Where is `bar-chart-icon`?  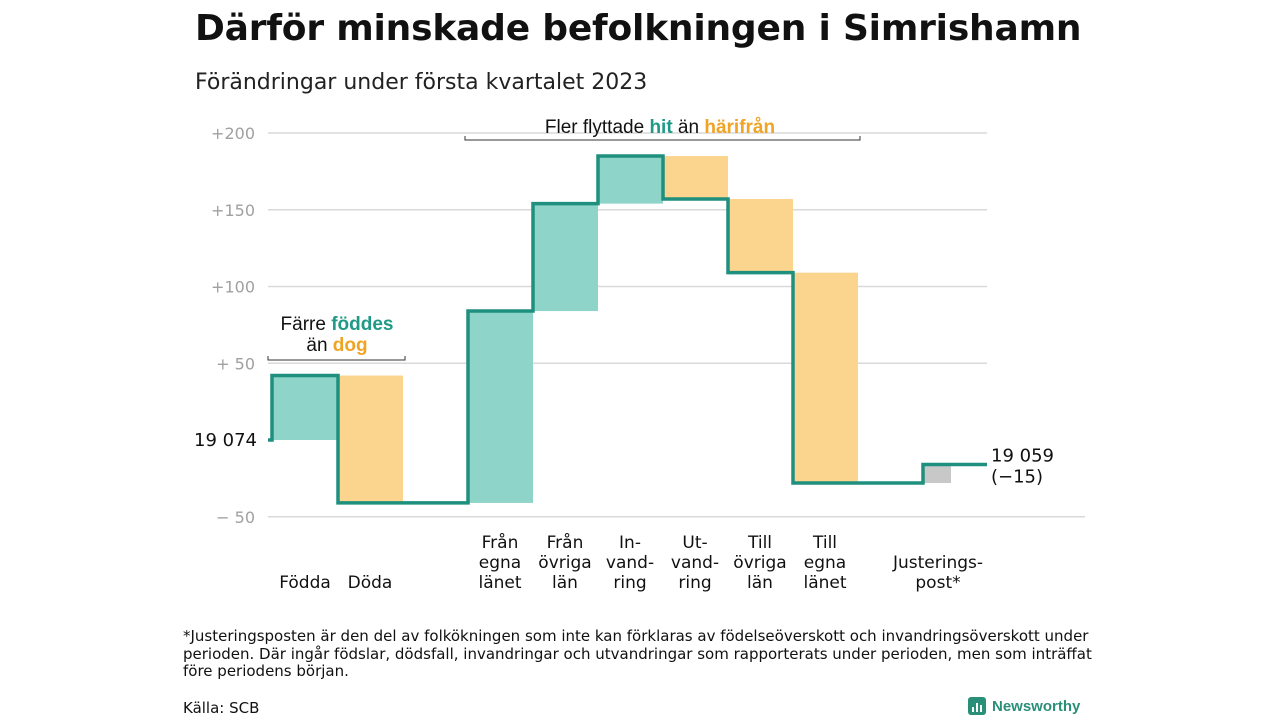 bar-chart-icon is located at coordinates (977, 706).